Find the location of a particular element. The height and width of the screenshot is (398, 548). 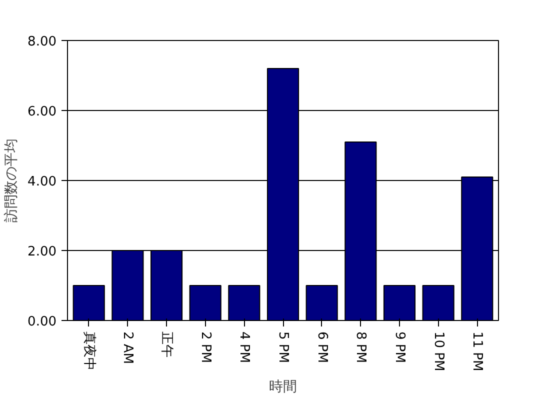

x-tick-label: 正午 is located at coordinates (166, 345).